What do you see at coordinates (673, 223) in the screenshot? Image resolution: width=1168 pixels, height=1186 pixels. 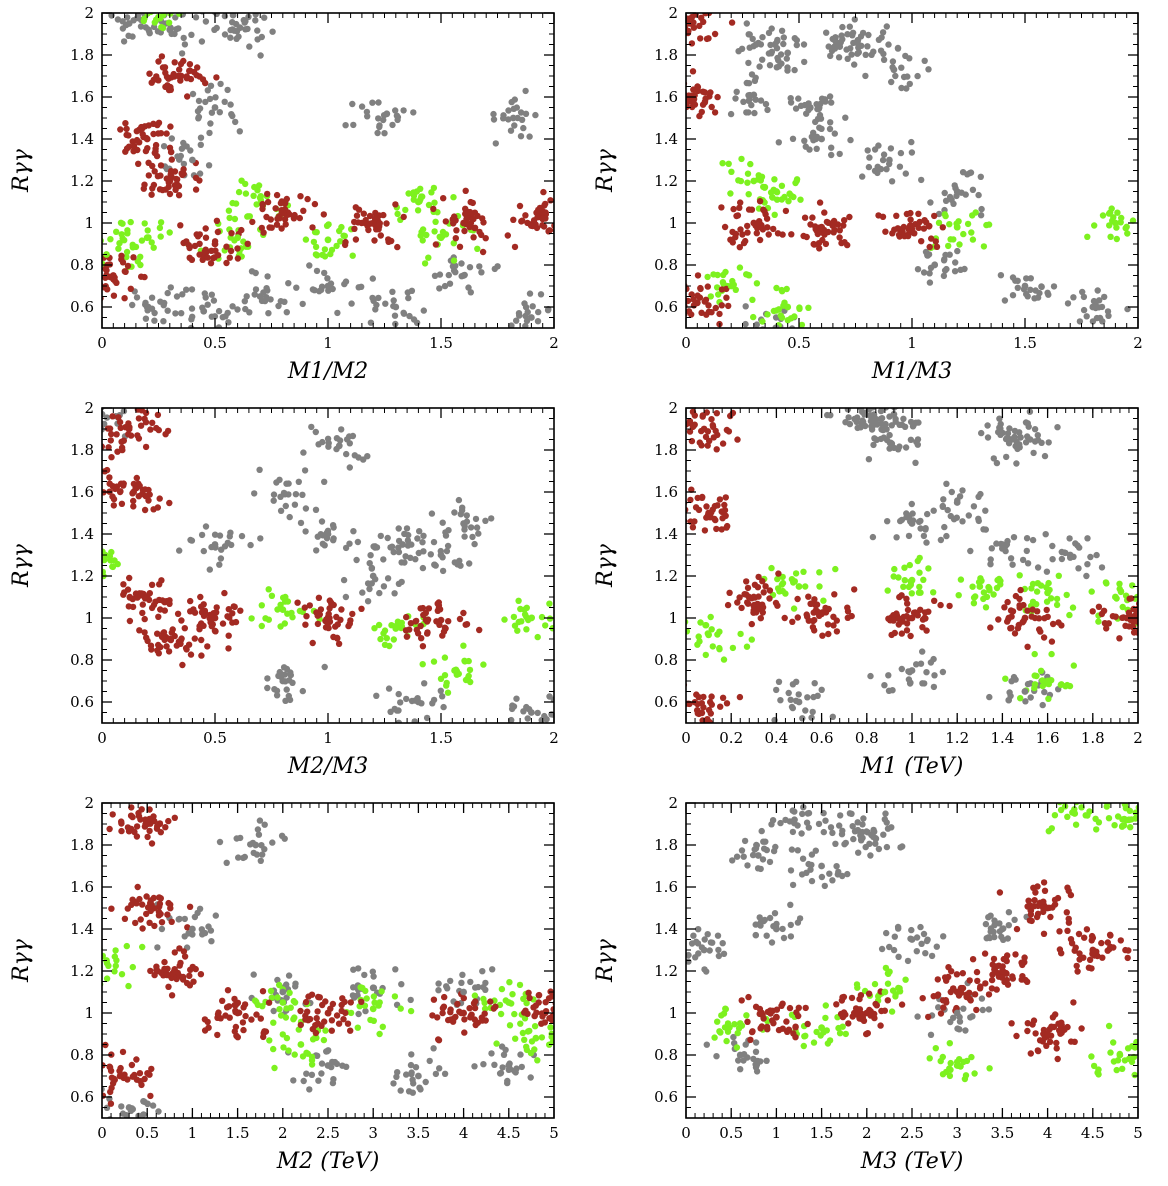 I see `y-tick-label: 1` at bounding box center [673, 223].